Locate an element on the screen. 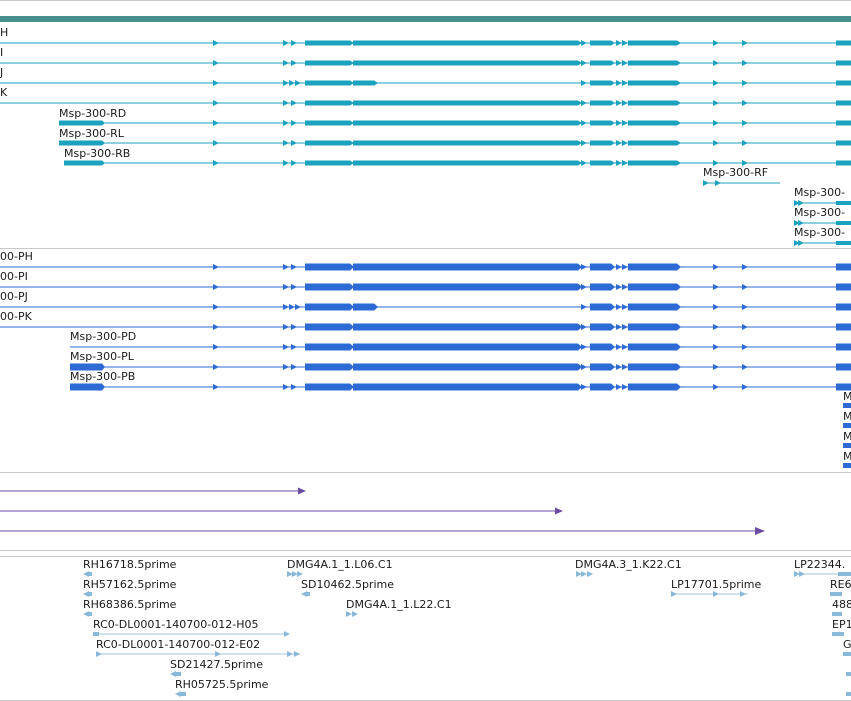 The image size is (851, 701). protein-pl is located at coordinates (460, 367).